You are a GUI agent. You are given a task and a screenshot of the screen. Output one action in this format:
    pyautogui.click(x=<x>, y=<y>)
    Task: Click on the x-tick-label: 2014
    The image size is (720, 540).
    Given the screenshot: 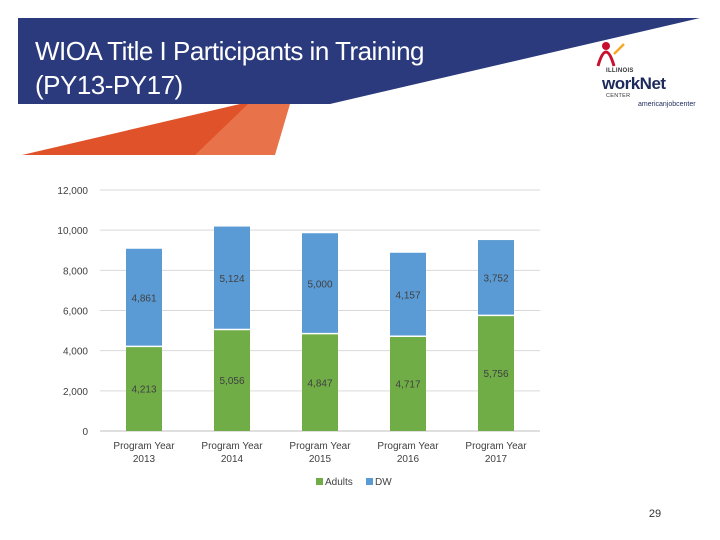 What is the action you would take?
    pyautogui.click(x=232, y=459)
    